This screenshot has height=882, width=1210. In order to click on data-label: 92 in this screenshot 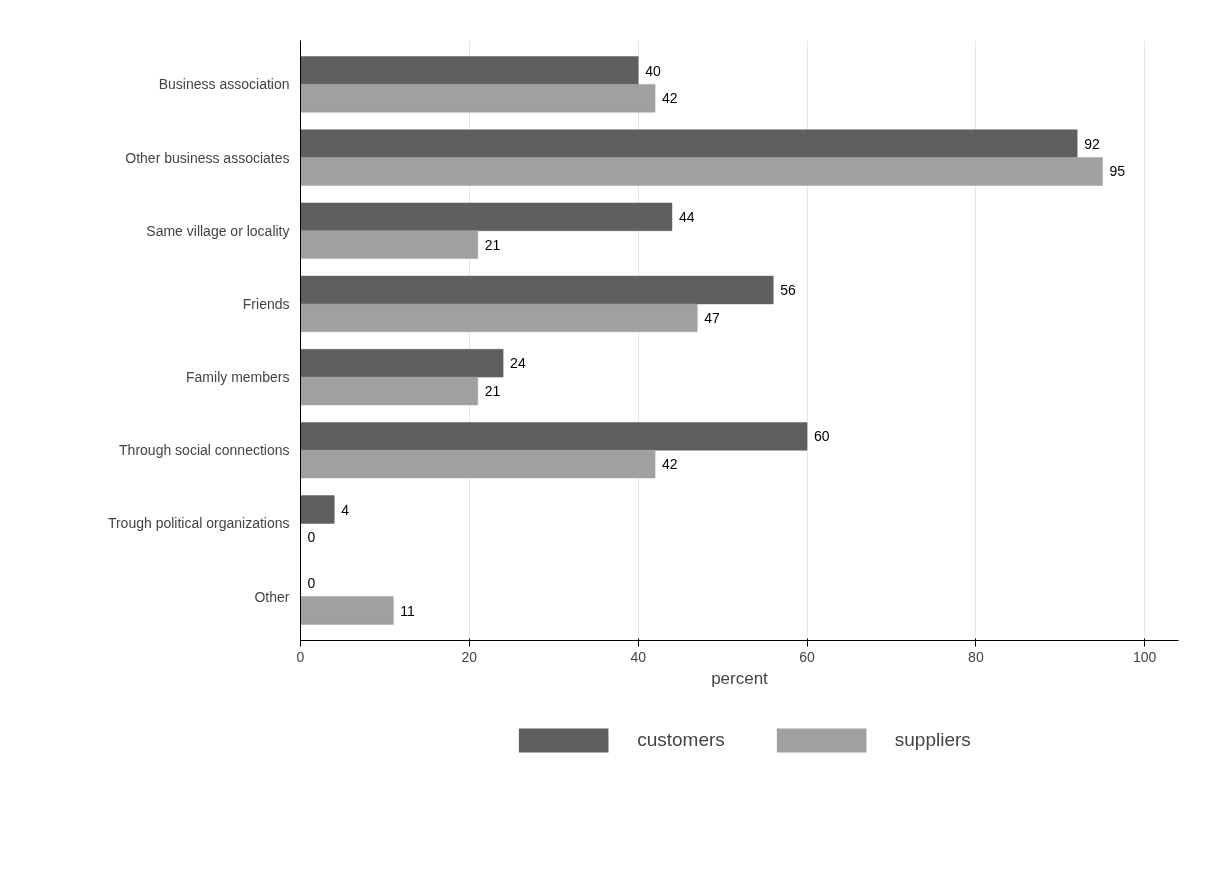, I will do `click(1092, 143)`.